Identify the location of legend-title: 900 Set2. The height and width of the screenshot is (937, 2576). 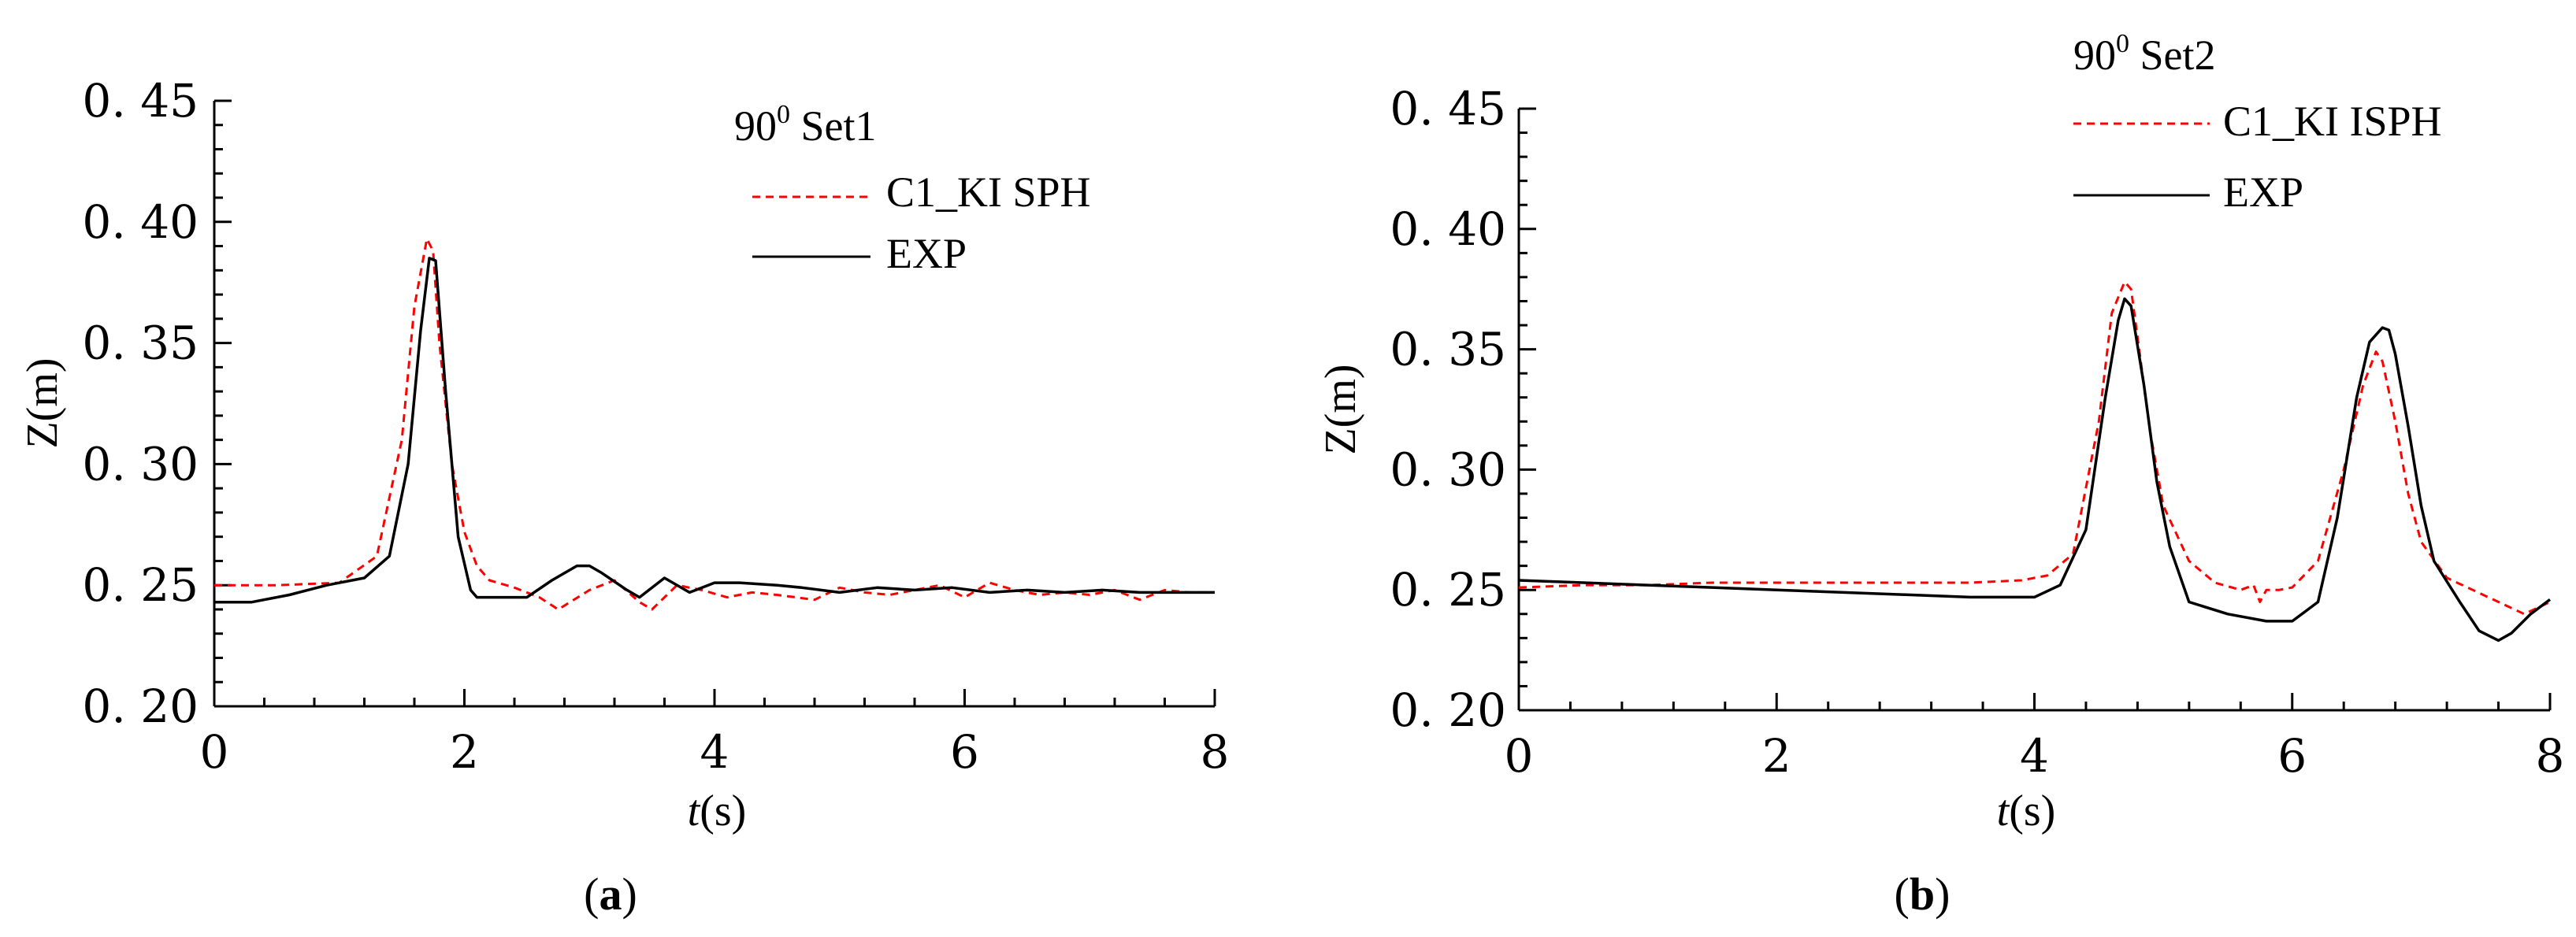
(2144, 54).